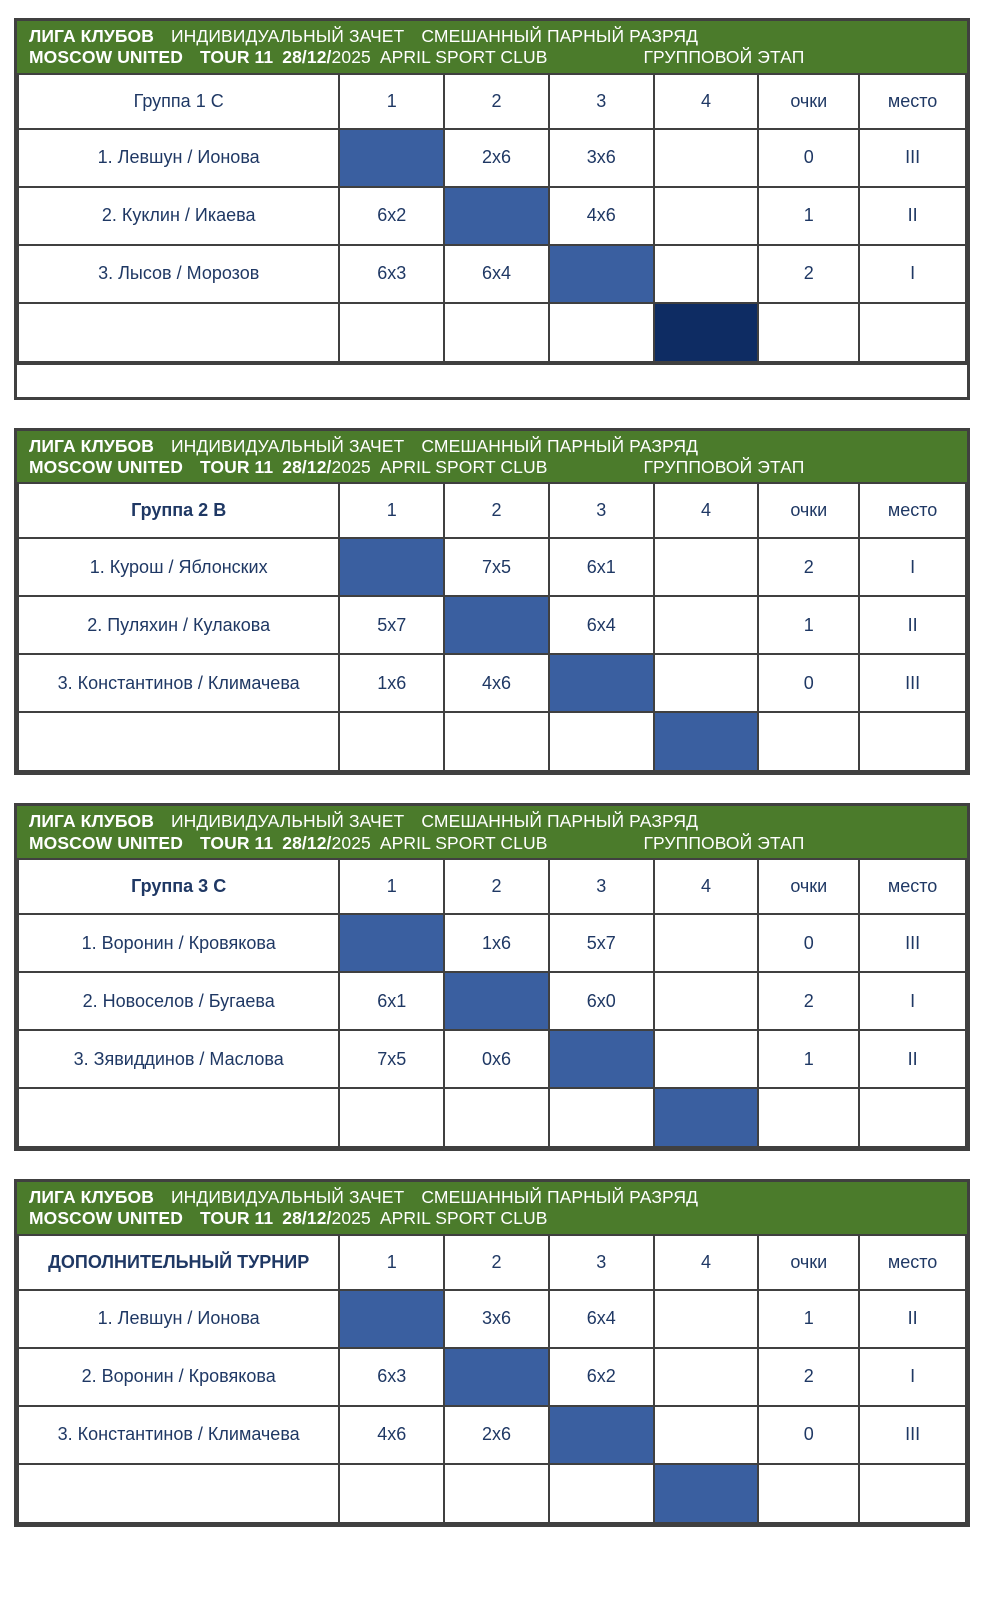 Image resolution: width=1000 pixels, height=1600 pixels. Describe the element at coordinates (491, 683) in the screenshot. I see `player-row: 3. Константинов / Климачева 1x6 4x6 0 III` at that location.